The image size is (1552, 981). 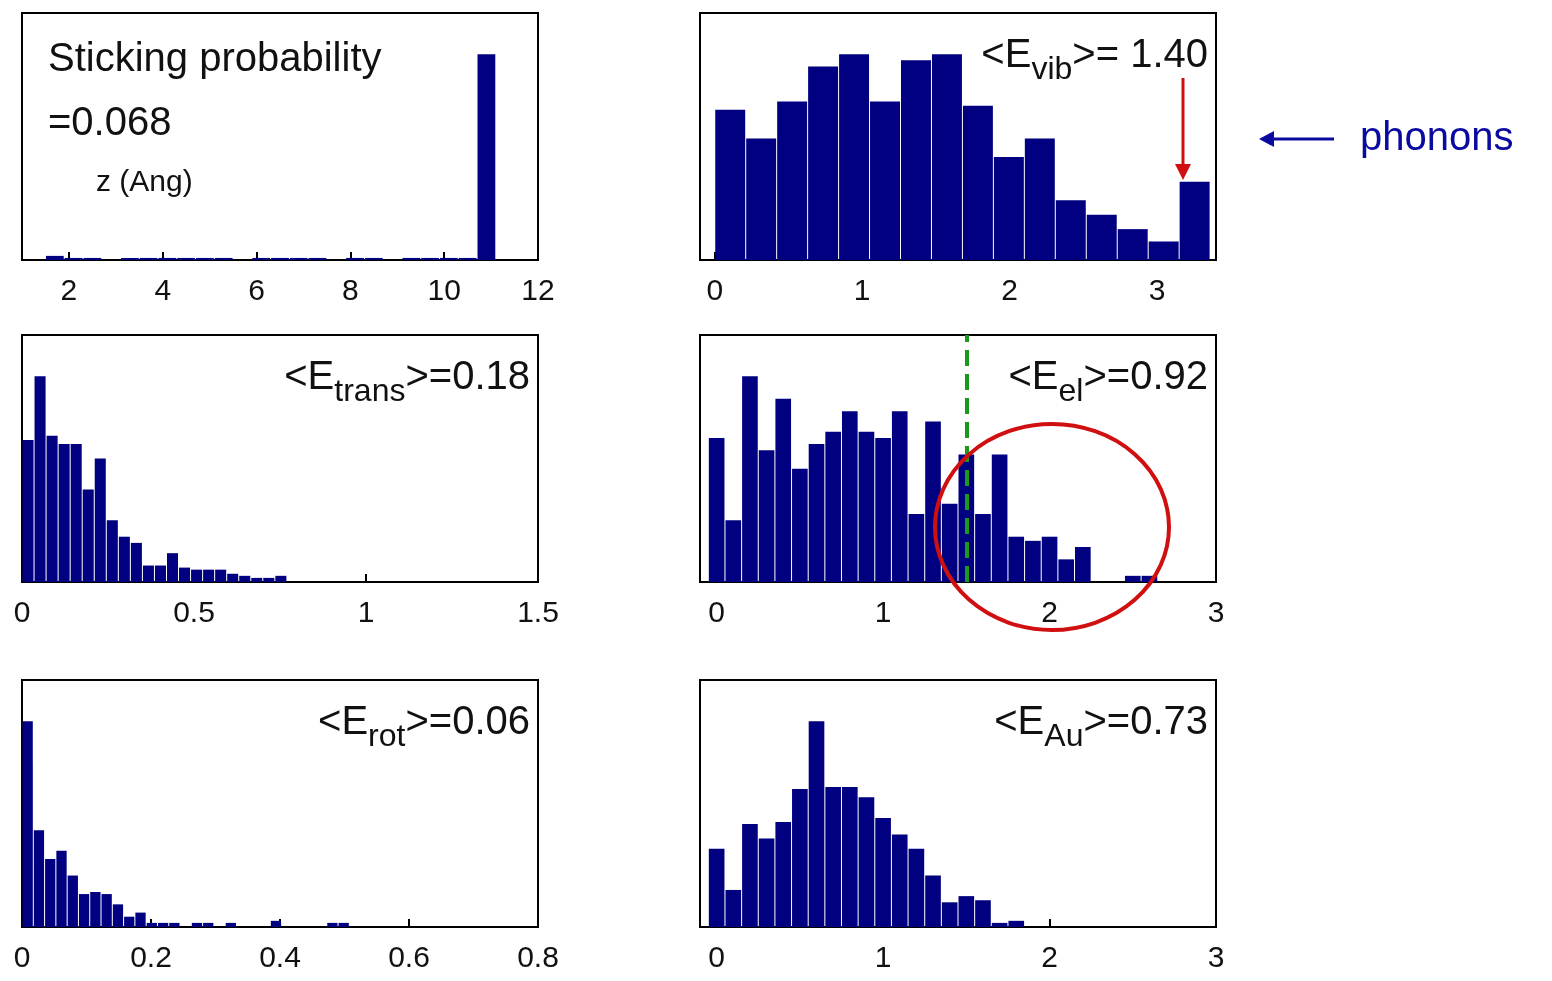 I want to click on x-tick-label: 0.4, so click(x=280, y=956).